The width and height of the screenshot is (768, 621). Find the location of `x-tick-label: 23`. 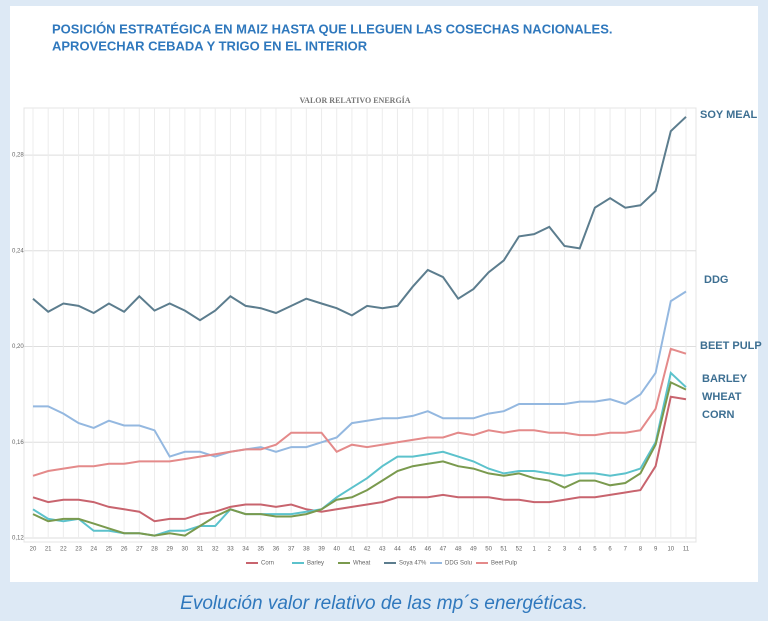

x-tick-label: 23 is located at coordinates (78, 550).